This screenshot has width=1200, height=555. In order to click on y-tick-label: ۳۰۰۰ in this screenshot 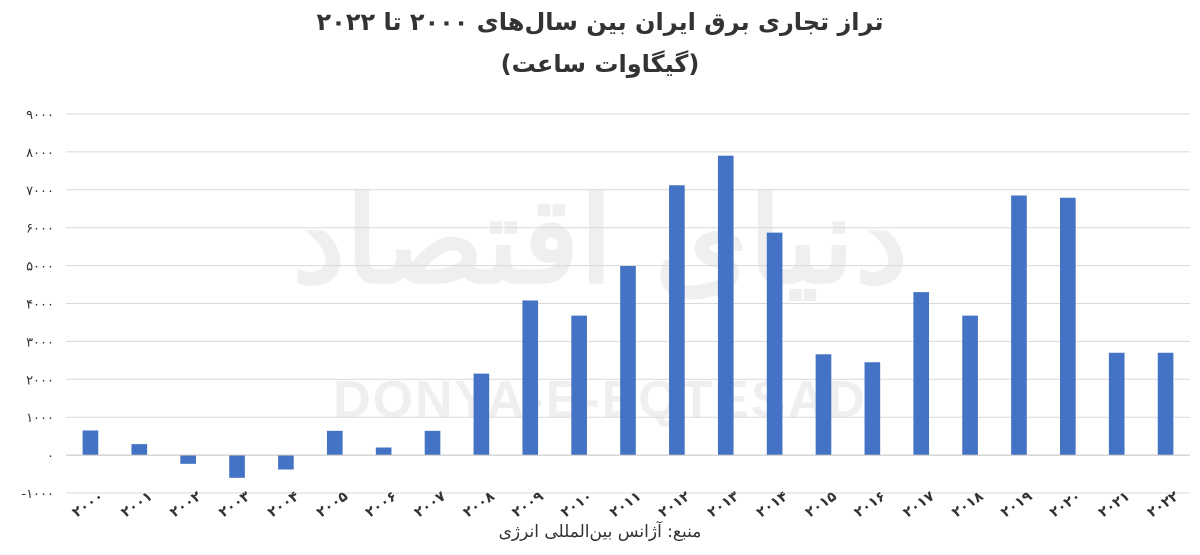, I will do `click(40, 342)`.